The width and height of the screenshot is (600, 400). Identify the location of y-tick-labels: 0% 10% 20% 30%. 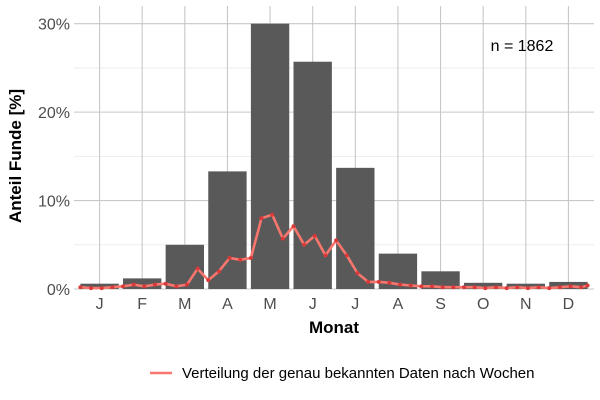
(54, 158).